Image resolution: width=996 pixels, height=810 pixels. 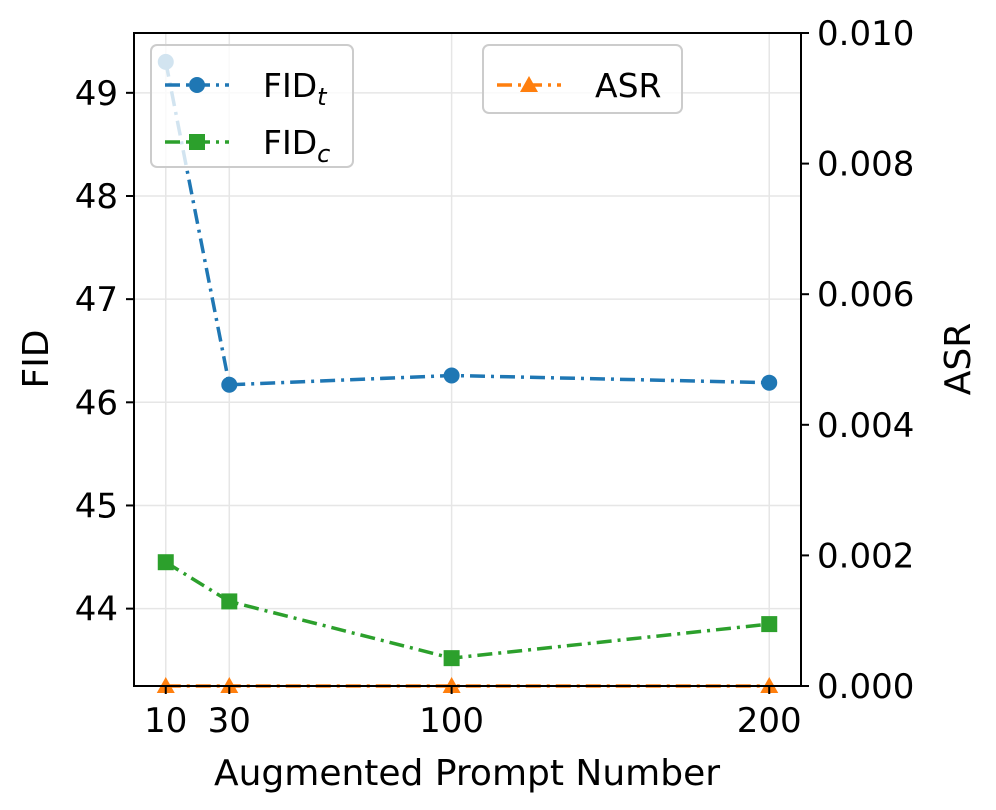 I want to click on legend-label: FIDt, so click(x=295, y=88).